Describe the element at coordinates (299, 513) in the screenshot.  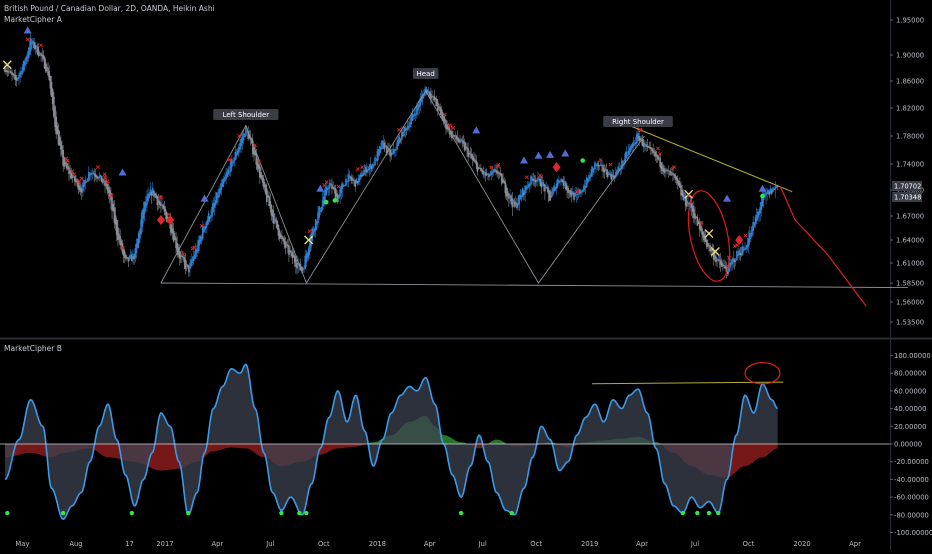
I see `oscillator-green-dot` at that location.